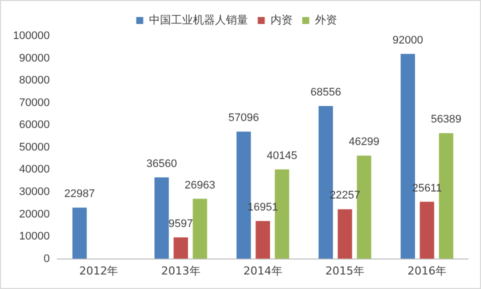  What do you see at coordinates (282, 156) in the screenshot?
I see `data-label: 40145` at bounding box center [282, 156].